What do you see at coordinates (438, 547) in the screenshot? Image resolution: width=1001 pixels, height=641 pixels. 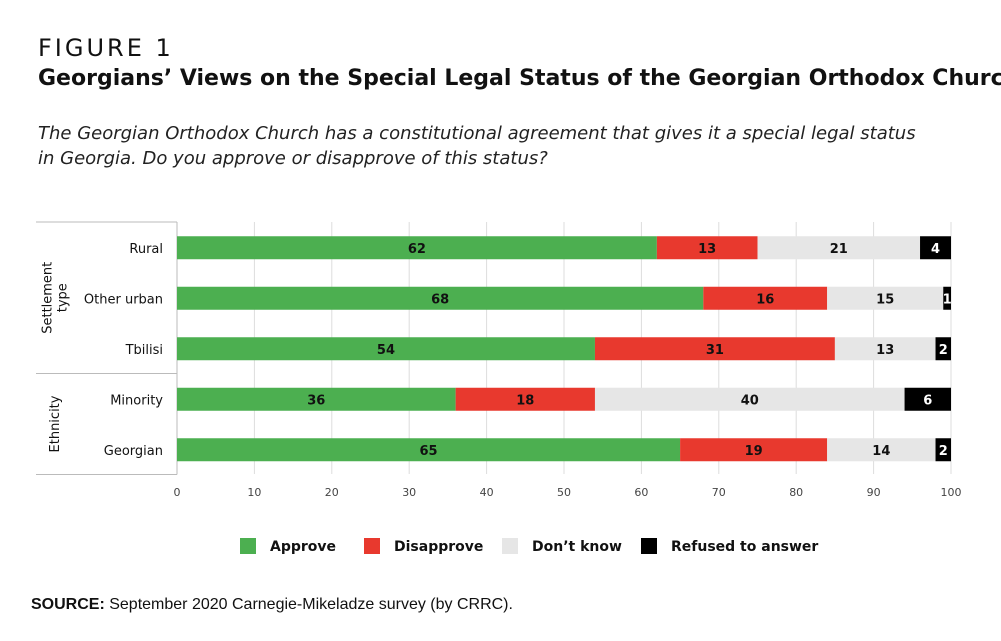 I see `legend-label: Disapprove` at bounding box center [438, 547].